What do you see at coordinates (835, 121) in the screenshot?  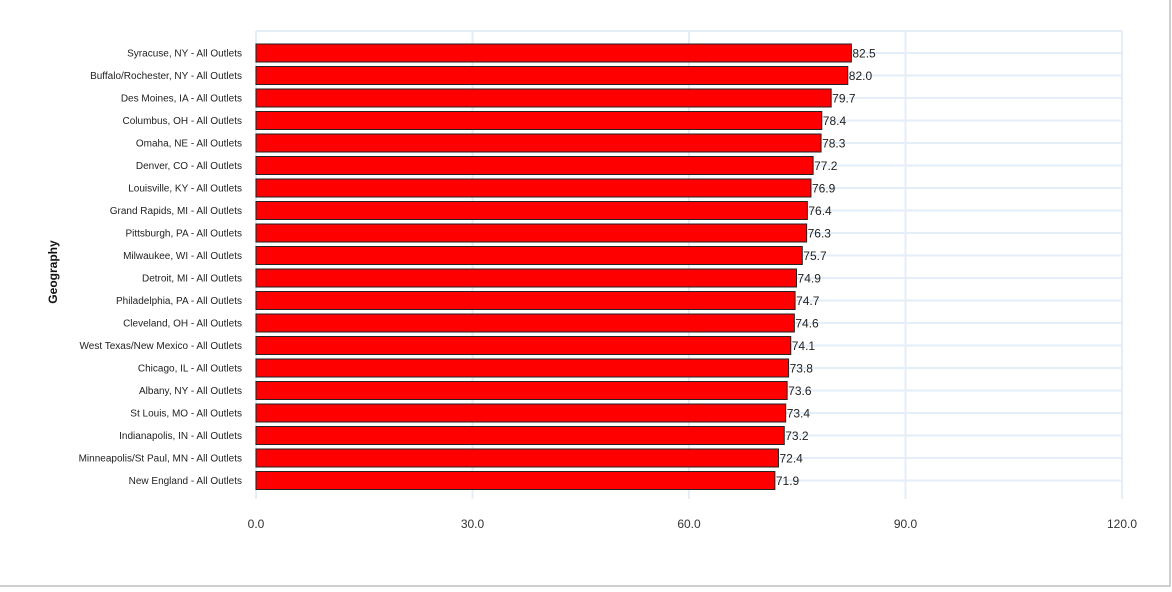 I see `value-label: 78.4` at bounding box center [835, 121].